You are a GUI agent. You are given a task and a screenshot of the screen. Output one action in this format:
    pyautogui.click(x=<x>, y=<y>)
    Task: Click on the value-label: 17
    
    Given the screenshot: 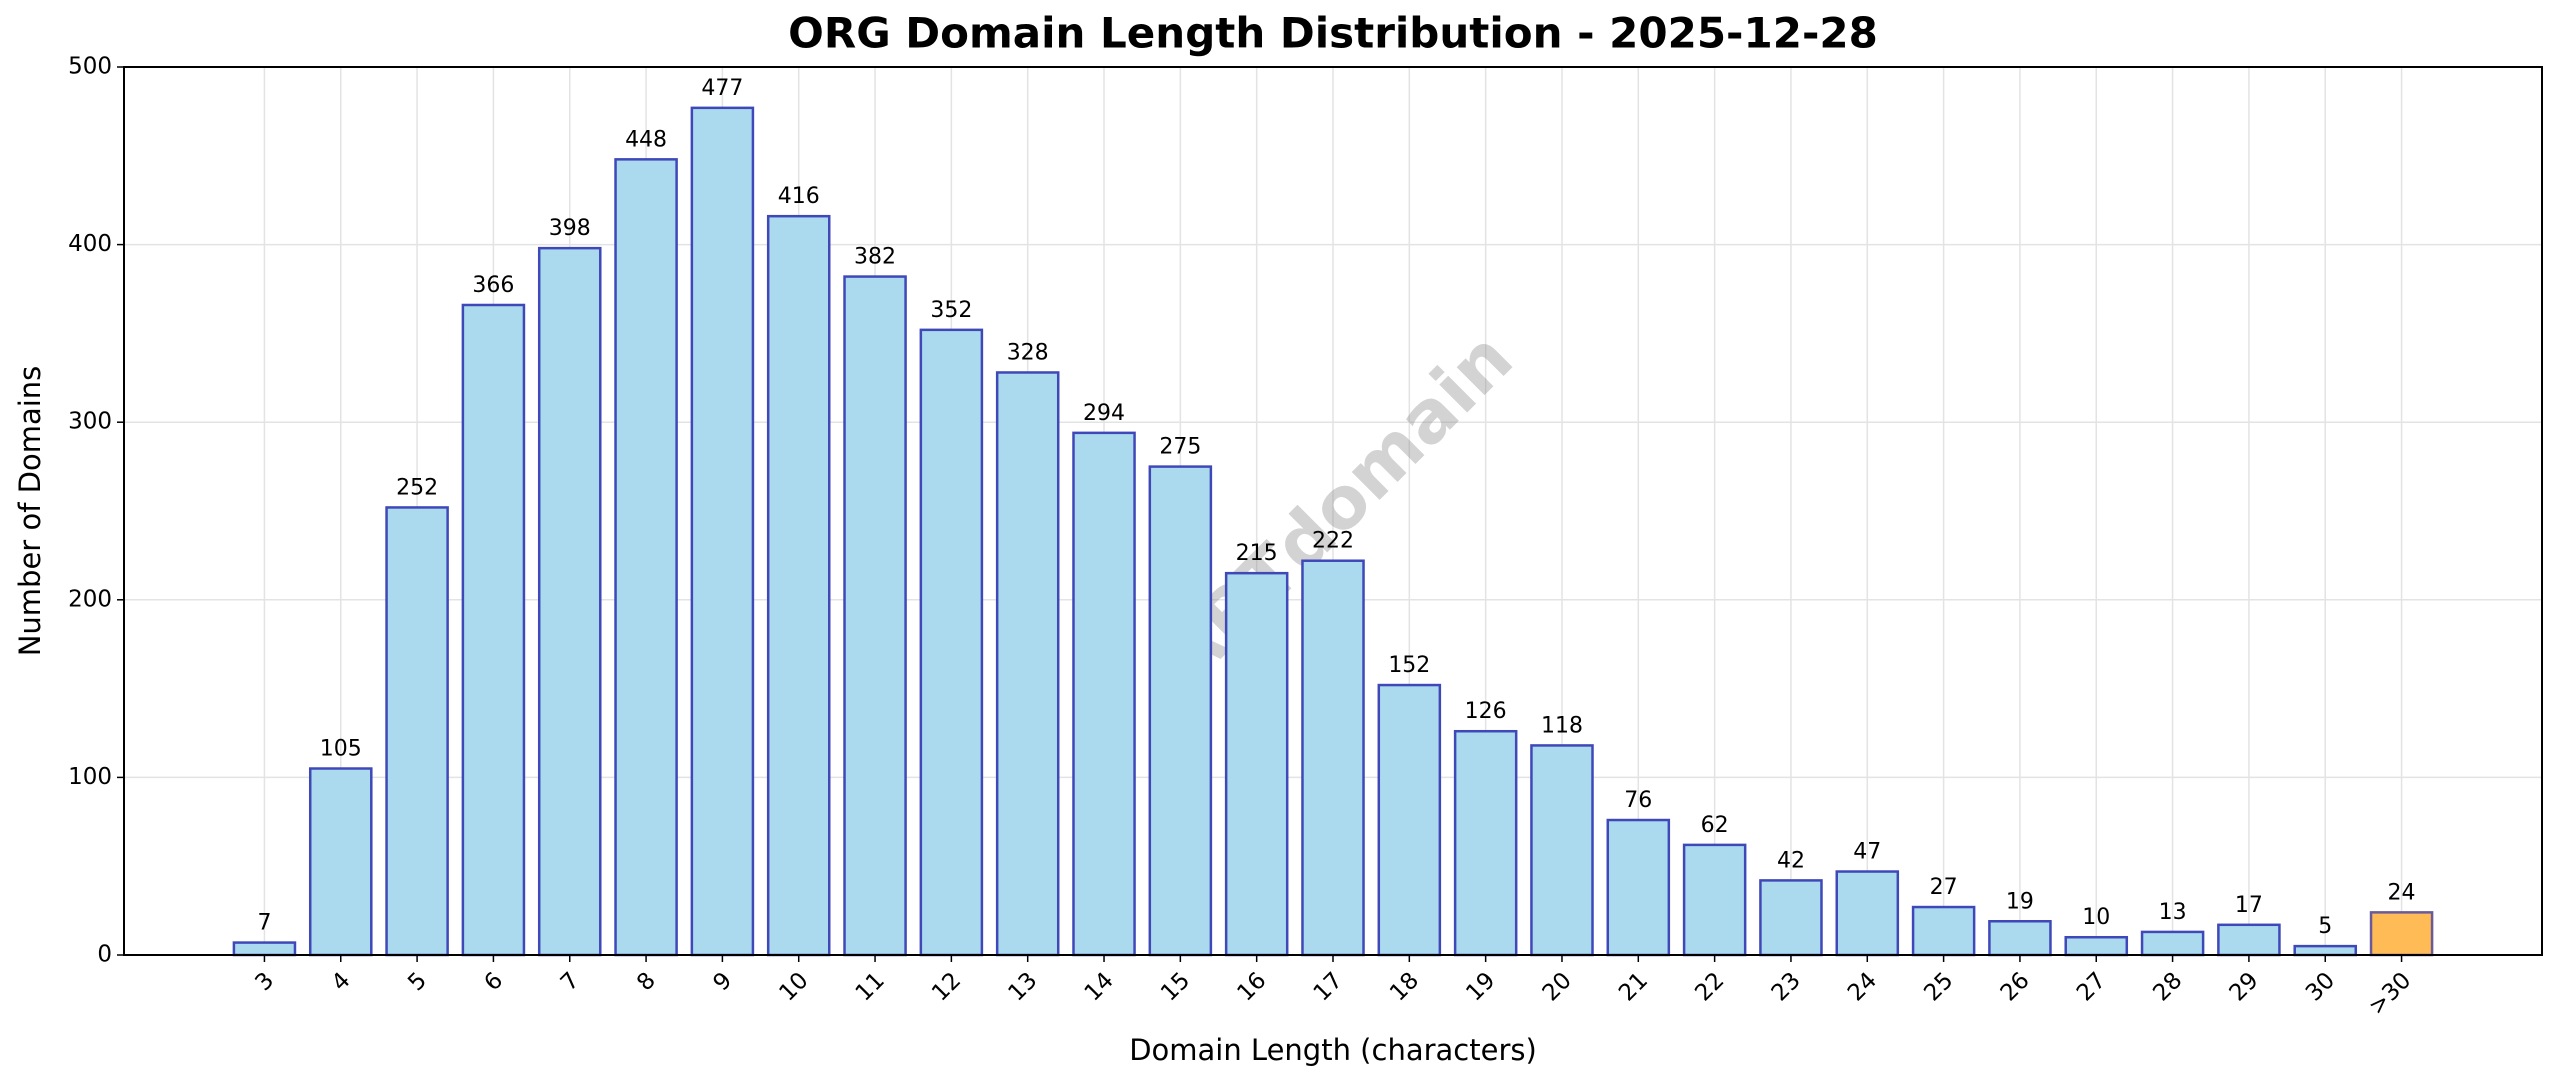 What is the action you would take?
    pyautogui.click(x=2249, y=905)
    